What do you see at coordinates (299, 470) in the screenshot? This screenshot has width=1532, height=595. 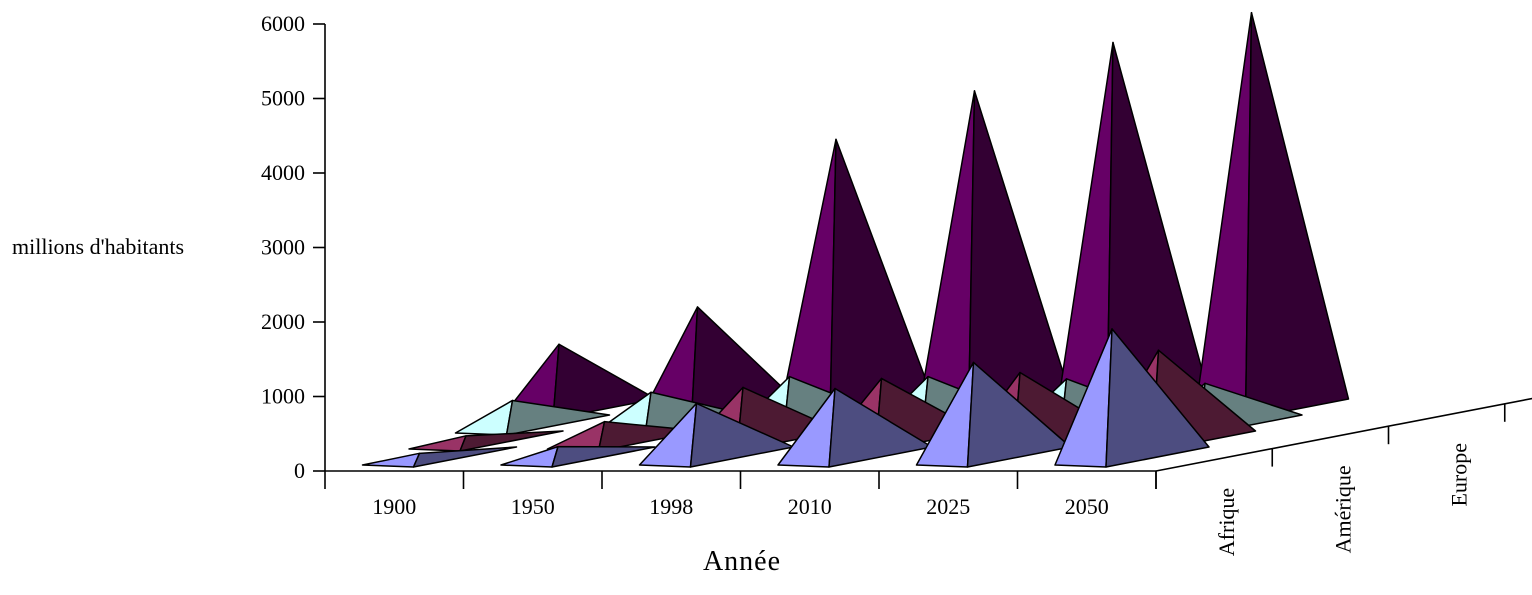 I see `y-tick-label: 0` at bounding box center [299, 470].